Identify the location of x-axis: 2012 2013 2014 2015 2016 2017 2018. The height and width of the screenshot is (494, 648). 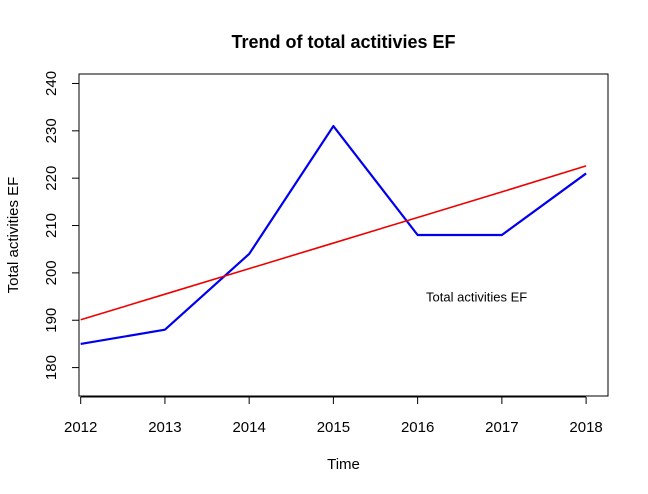
(333, 416).